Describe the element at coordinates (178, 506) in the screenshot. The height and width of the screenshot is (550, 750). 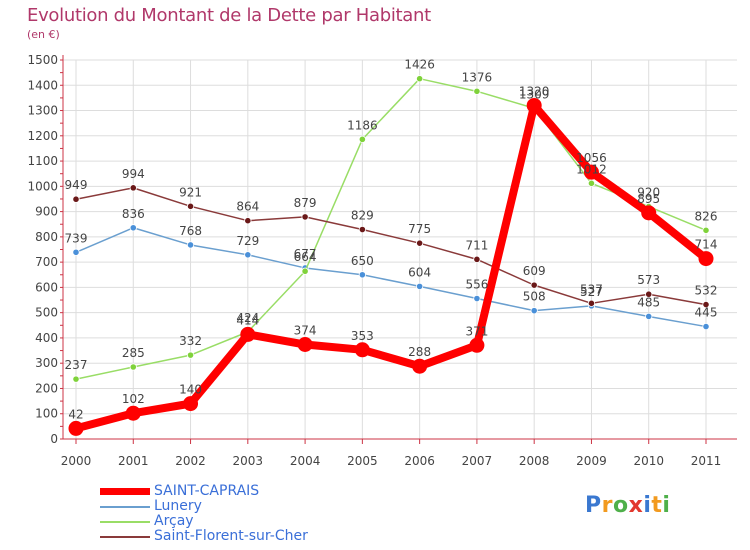
I see `legend-label: Lunery` at that location.